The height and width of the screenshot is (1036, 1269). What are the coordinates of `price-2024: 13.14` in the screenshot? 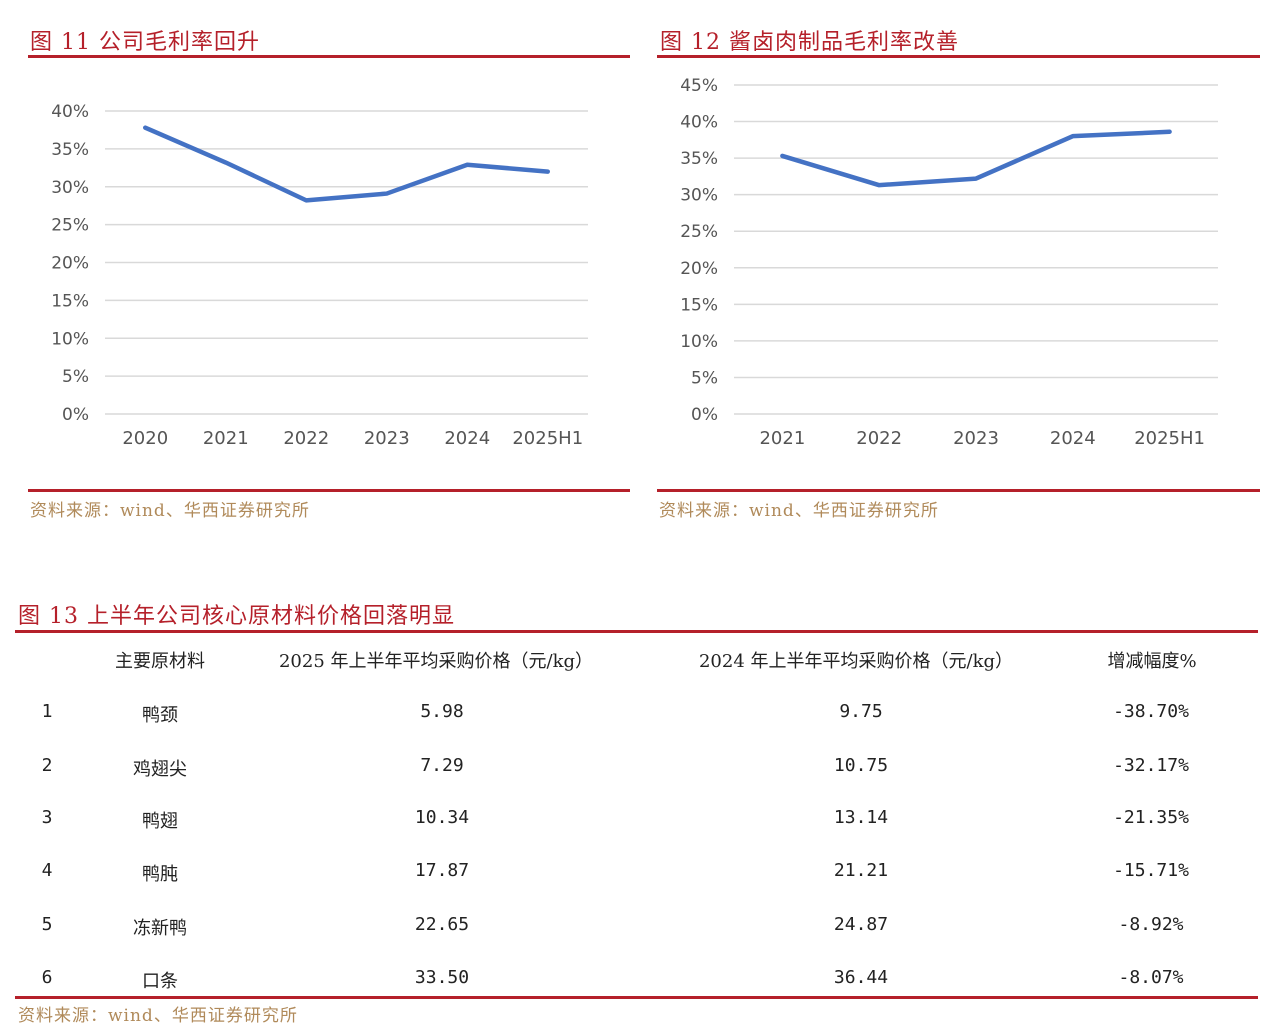 It's located at (861, 817).